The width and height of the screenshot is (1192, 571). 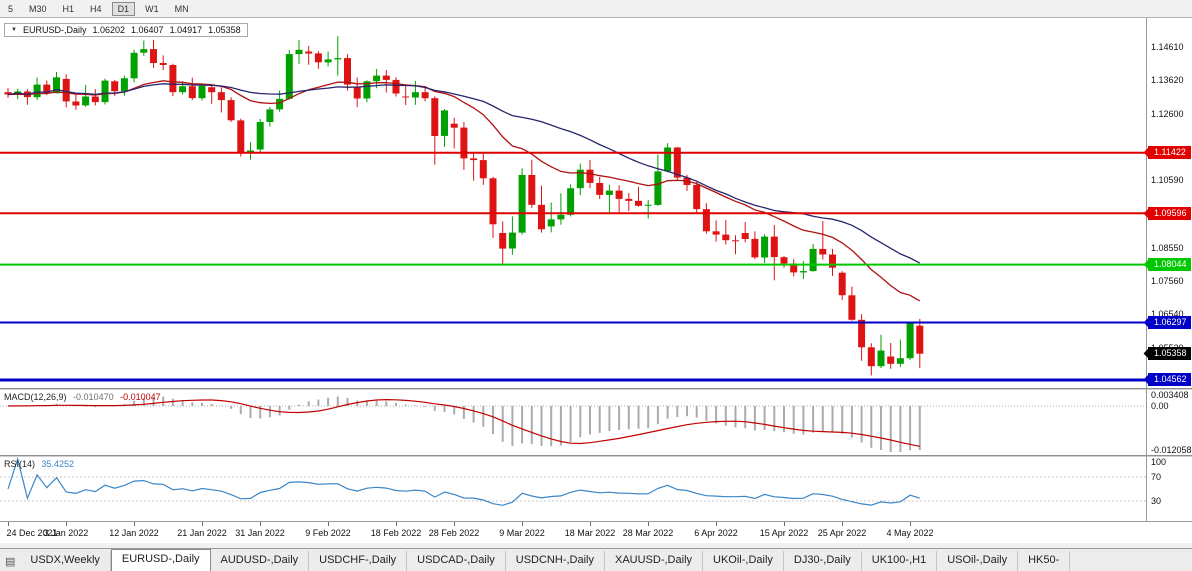 What do you see at coordinates (1169, 265) in the screenshot?
I see `price-tag: 1.08044` at bounding box center [1169, 265].